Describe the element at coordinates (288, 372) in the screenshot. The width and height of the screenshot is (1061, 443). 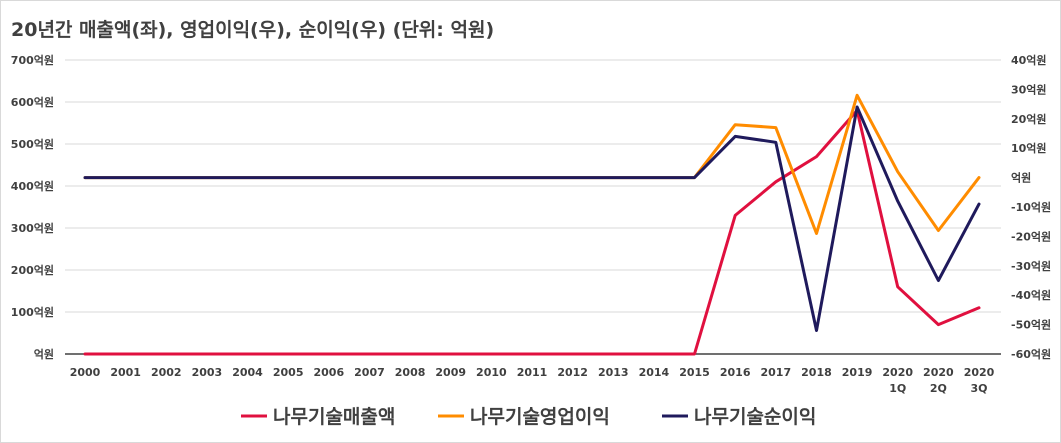
I see `x-tick-label: 2005` at that location.